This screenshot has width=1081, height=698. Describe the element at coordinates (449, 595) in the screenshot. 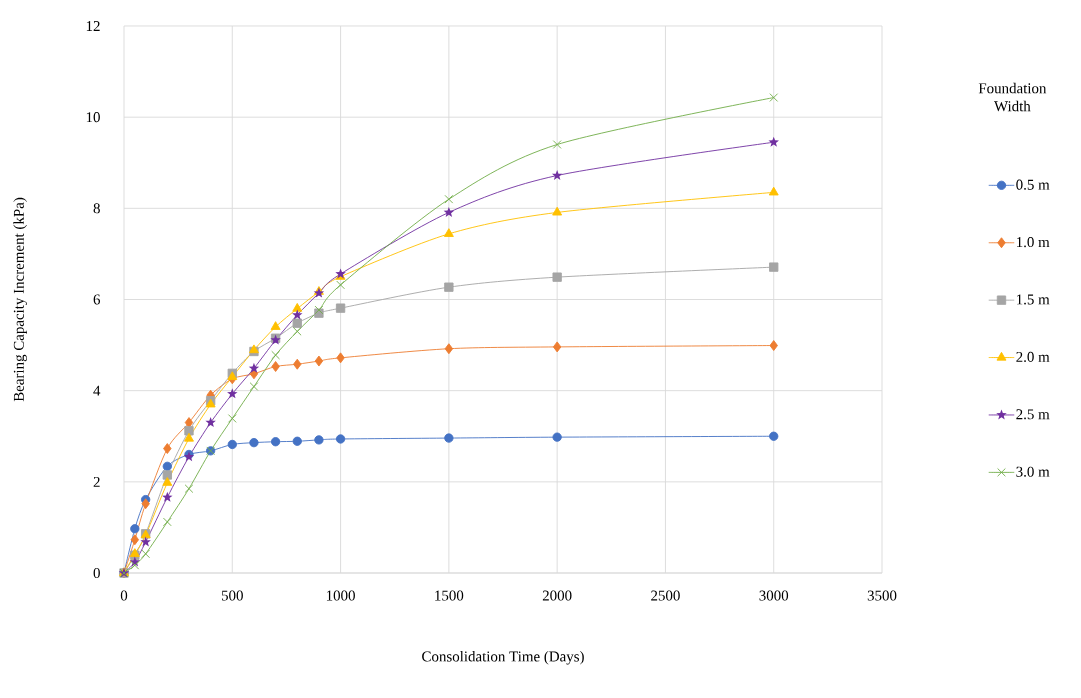

I see `x-tick-label: 1500` at that location.